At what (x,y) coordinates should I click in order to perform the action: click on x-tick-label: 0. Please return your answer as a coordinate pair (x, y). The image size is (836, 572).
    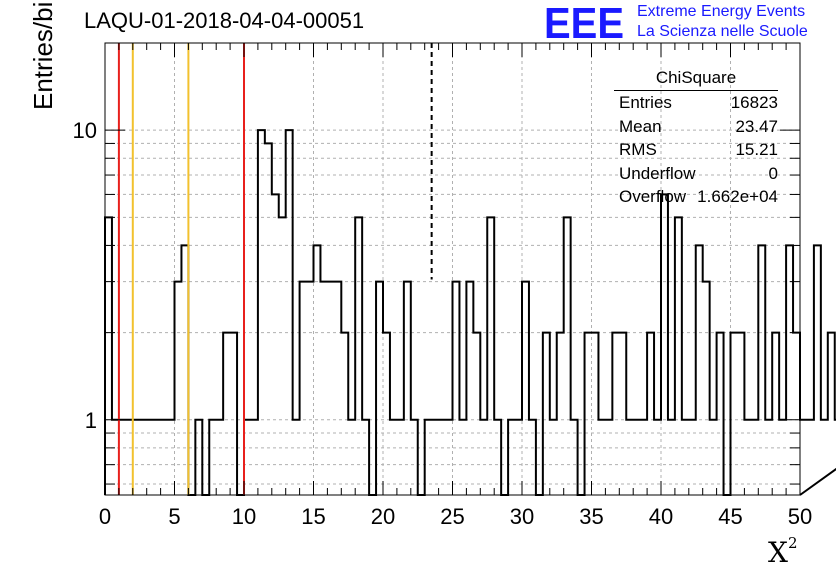
    Looking at the image, I should click on (105, 516).